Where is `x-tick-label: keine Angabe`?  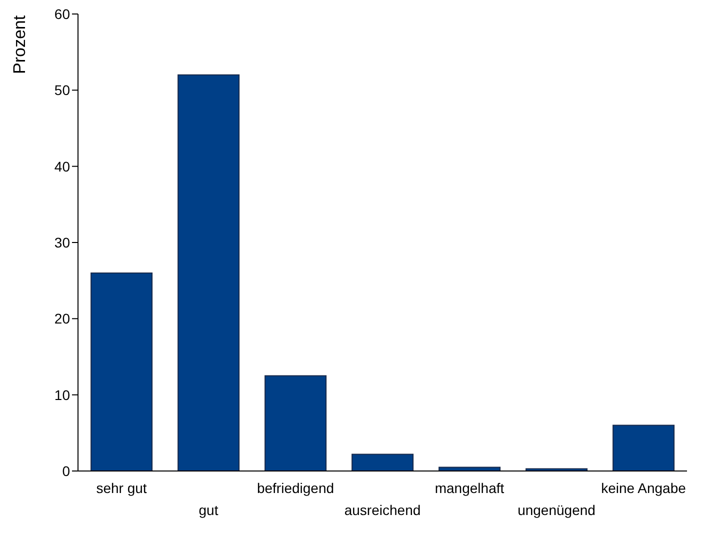 x-tick-label: keine Angabe is located at coordinates (643, 488).